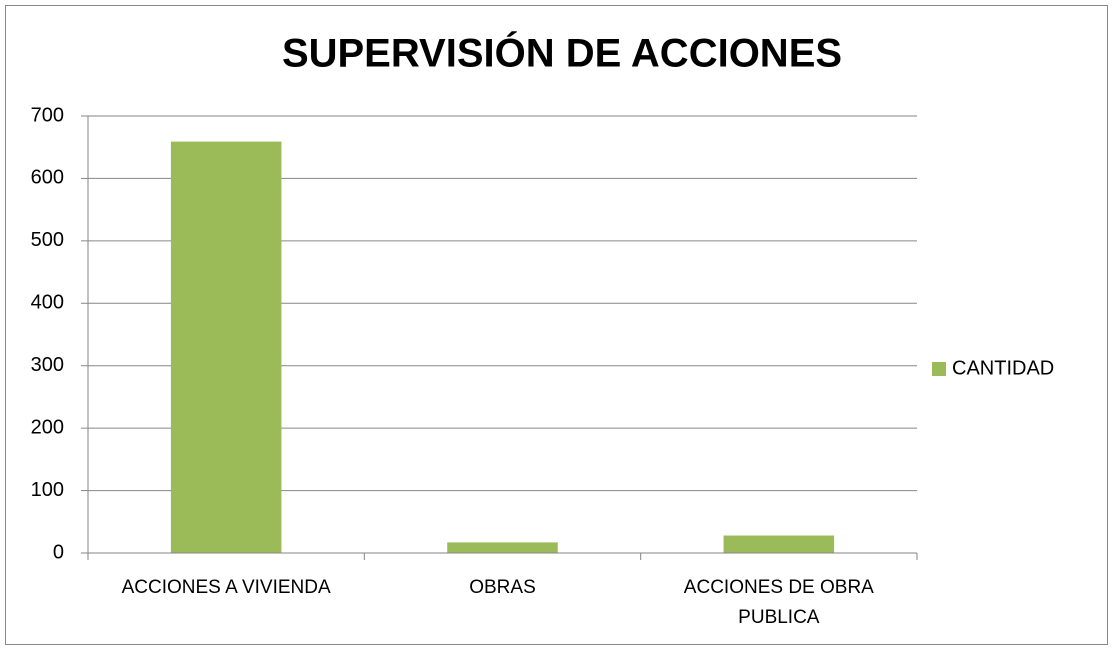 This screenshot has height=649, width=1113. What do you see at coordinates (47, 427) in the screenshot?
I see `y-tick-label: 200` at bounding box center [47, 427].